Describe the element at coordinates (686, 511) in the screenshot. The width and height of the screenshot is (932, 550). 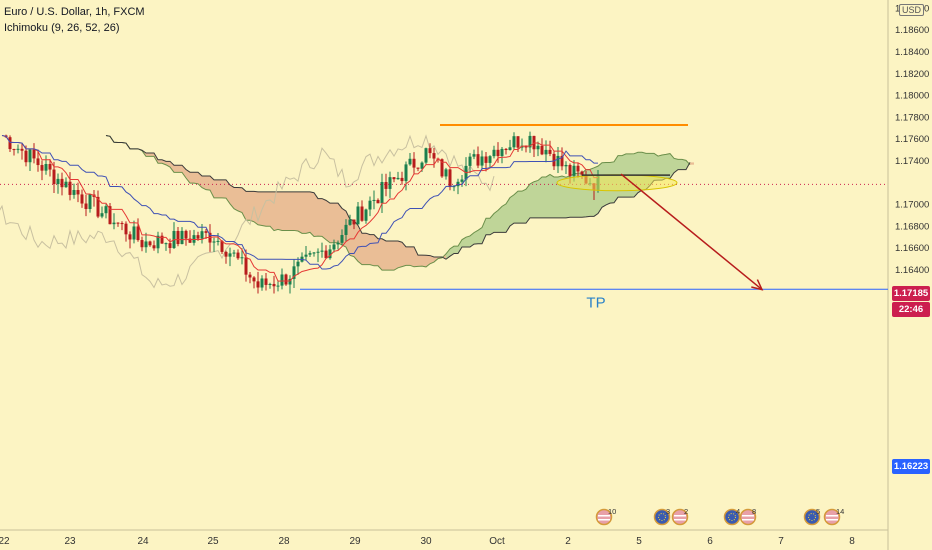
I see `event-count: 2` at that location.